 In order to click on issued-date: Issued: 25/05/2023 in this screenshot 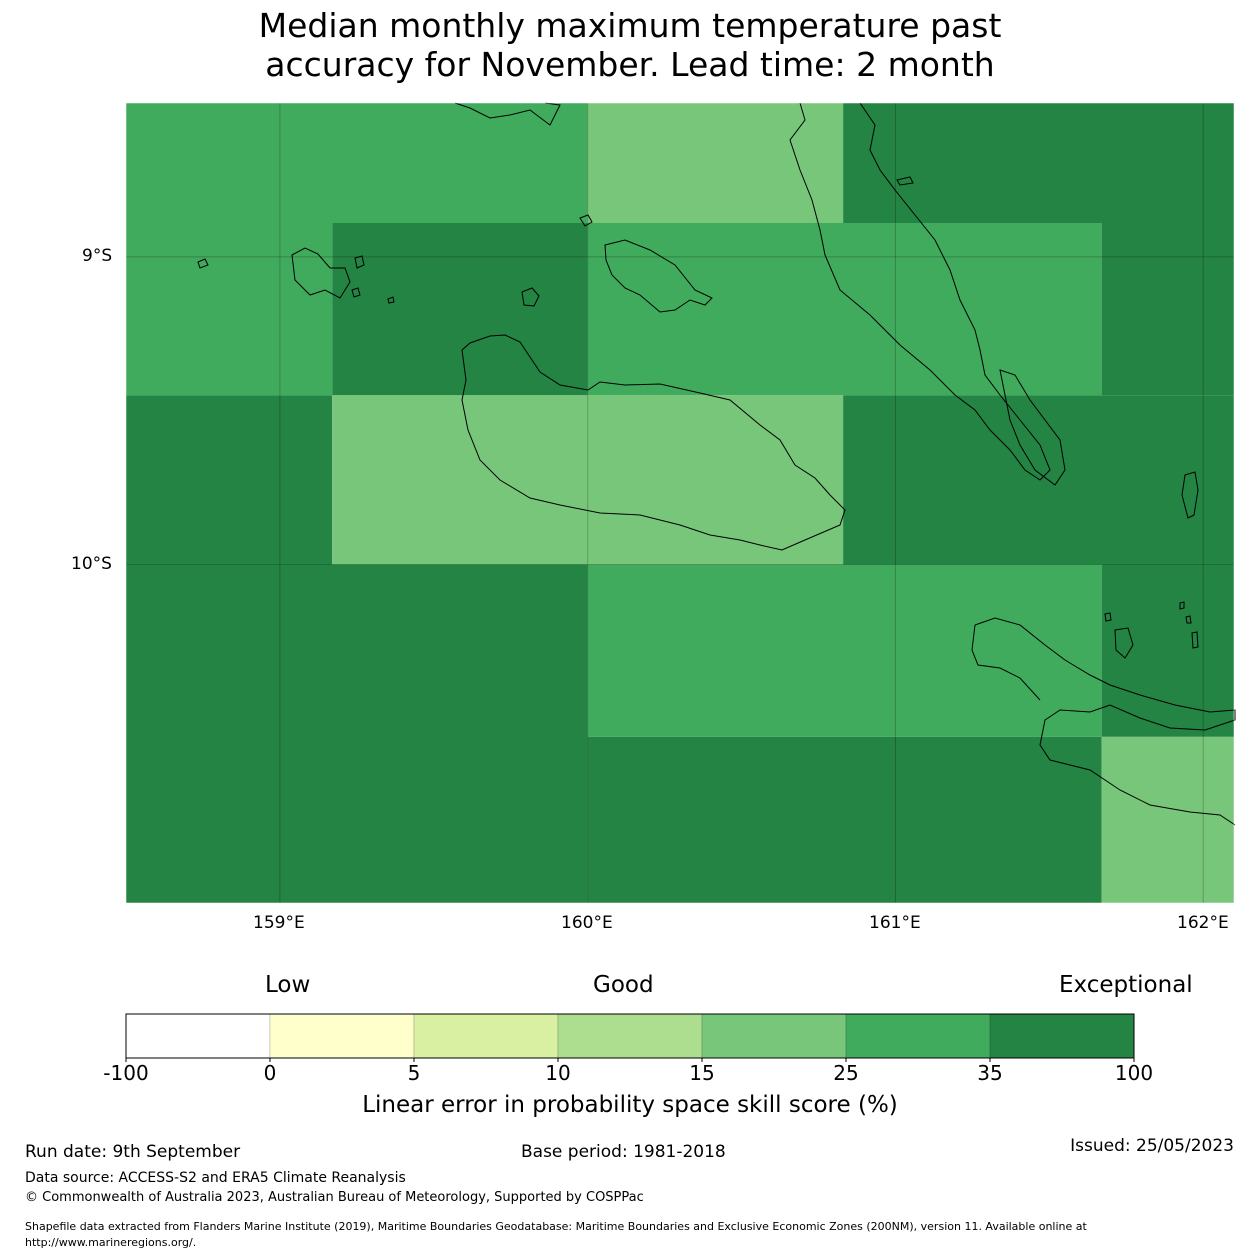, I will do `click(1152, 1146)`.